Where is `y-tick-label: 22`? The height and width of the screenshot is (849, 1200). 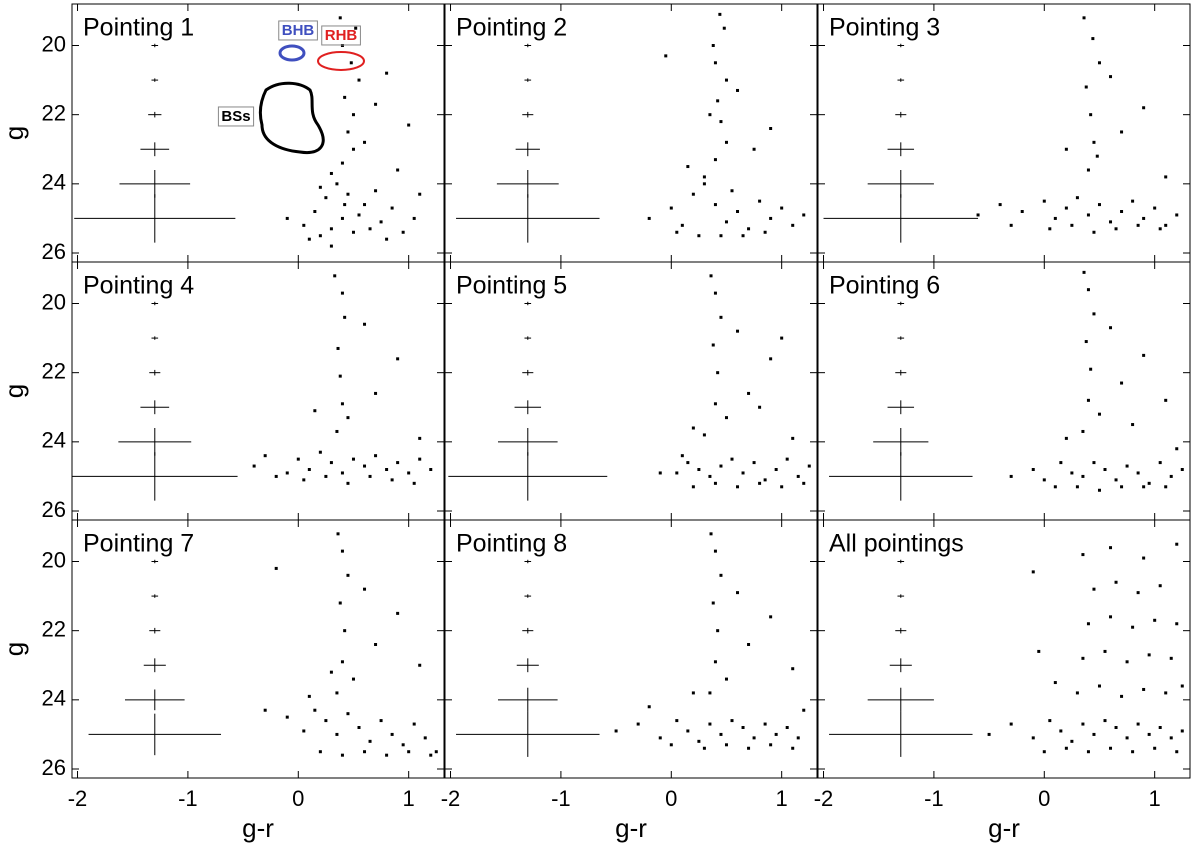 y-tick-label: 22 is located at coordinates (54, 112).